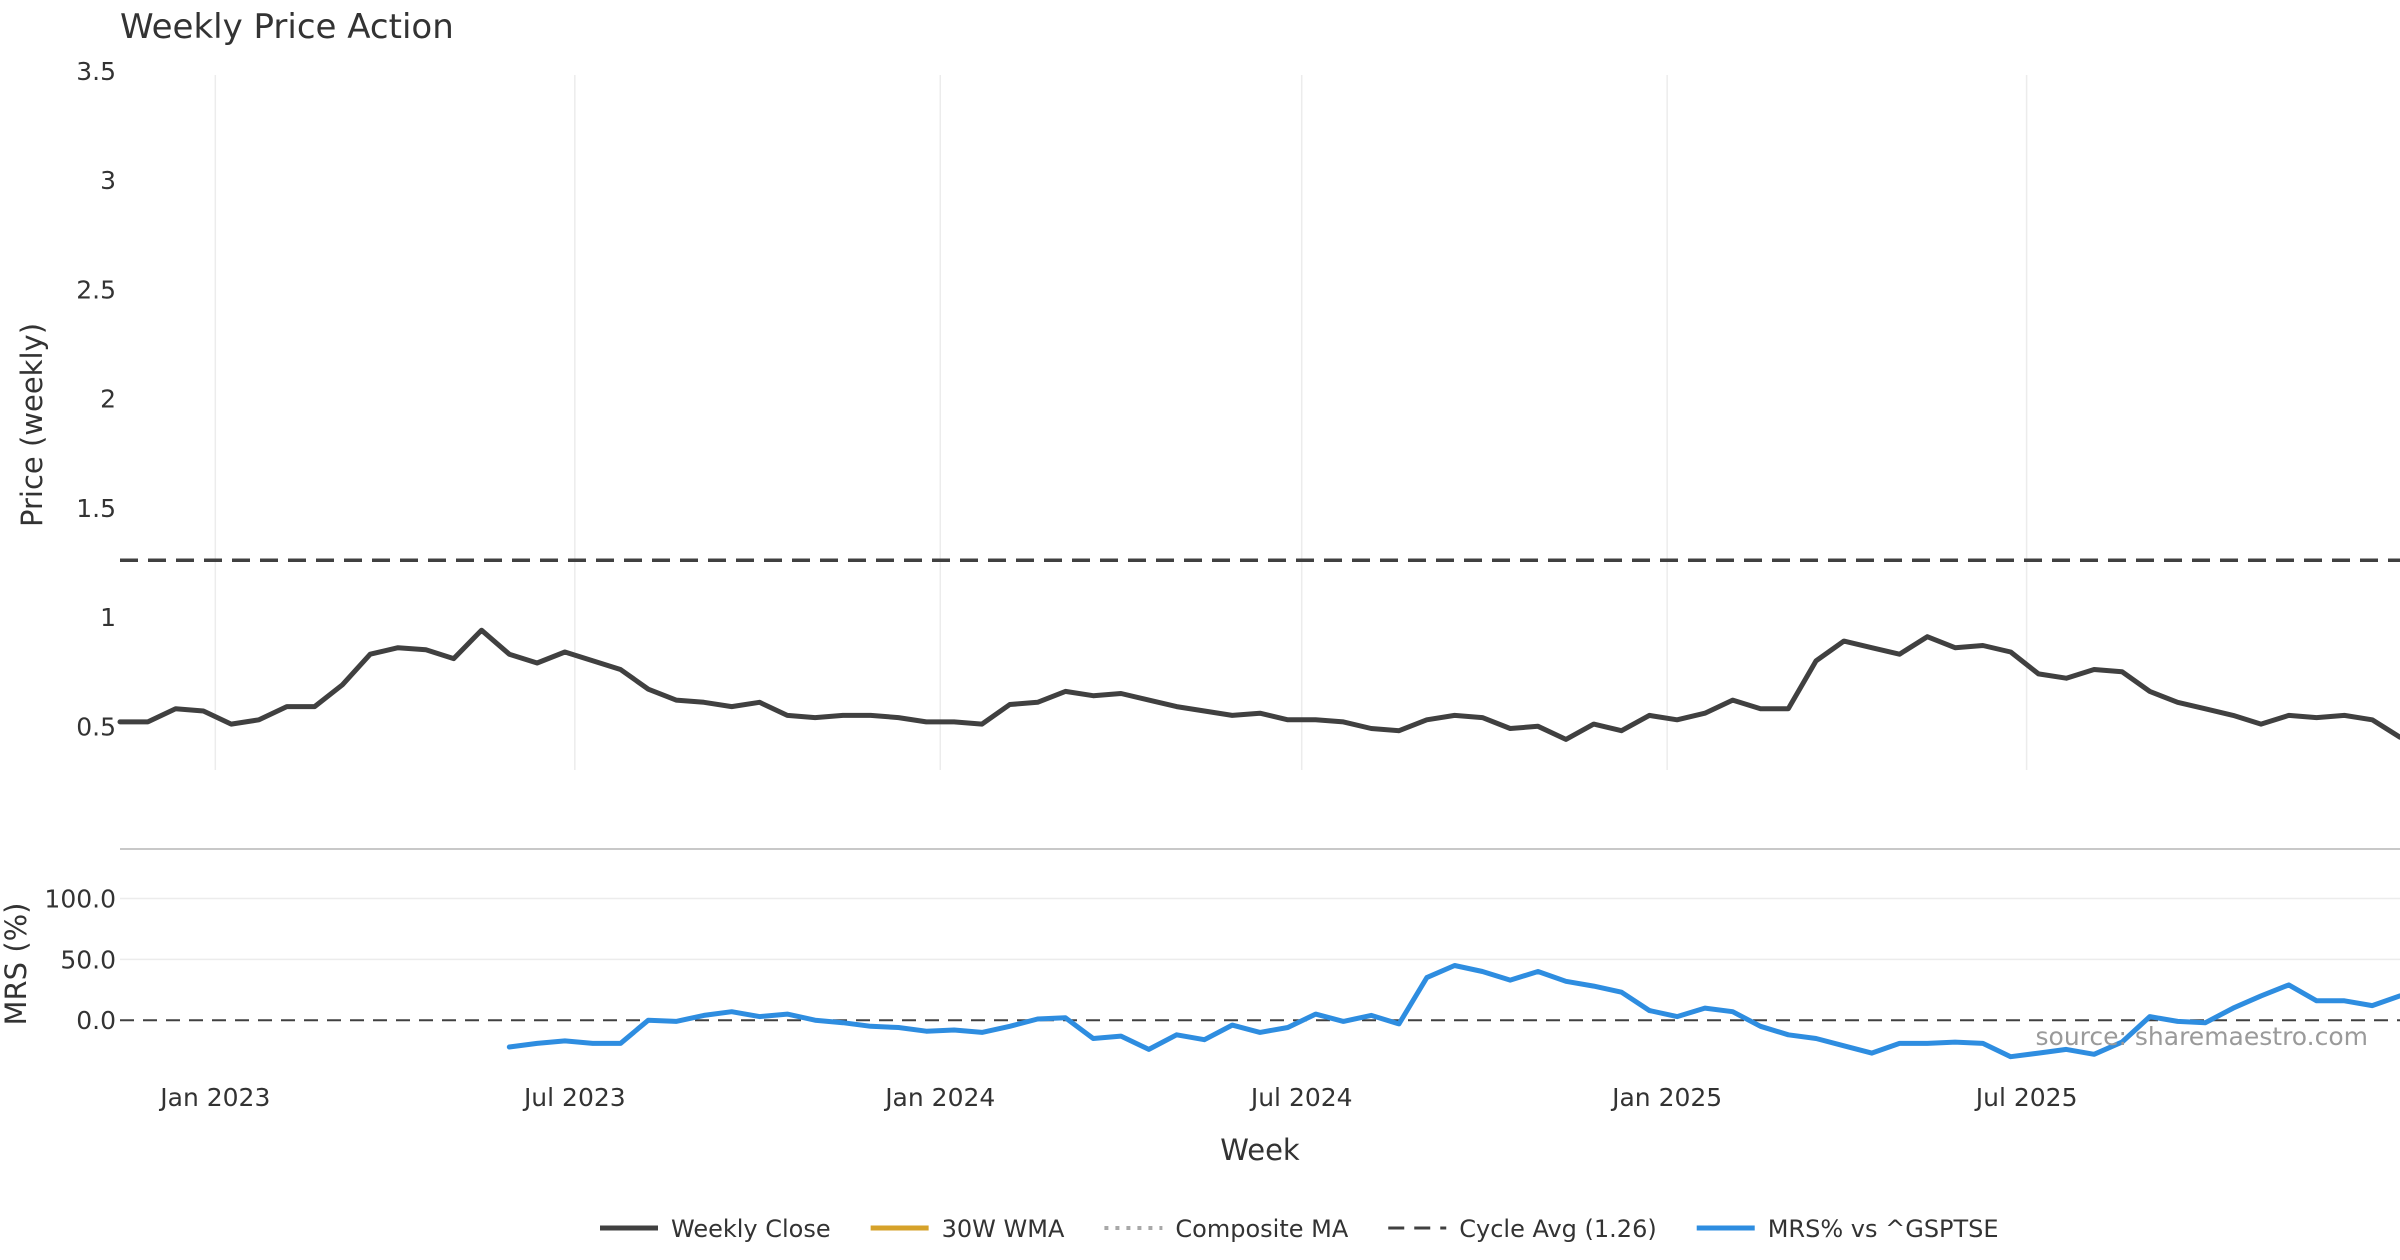 The height and width of the screenshot is (1260, 2400). I want to click on price-y-tick-label: 0.5, so click(96, 726).